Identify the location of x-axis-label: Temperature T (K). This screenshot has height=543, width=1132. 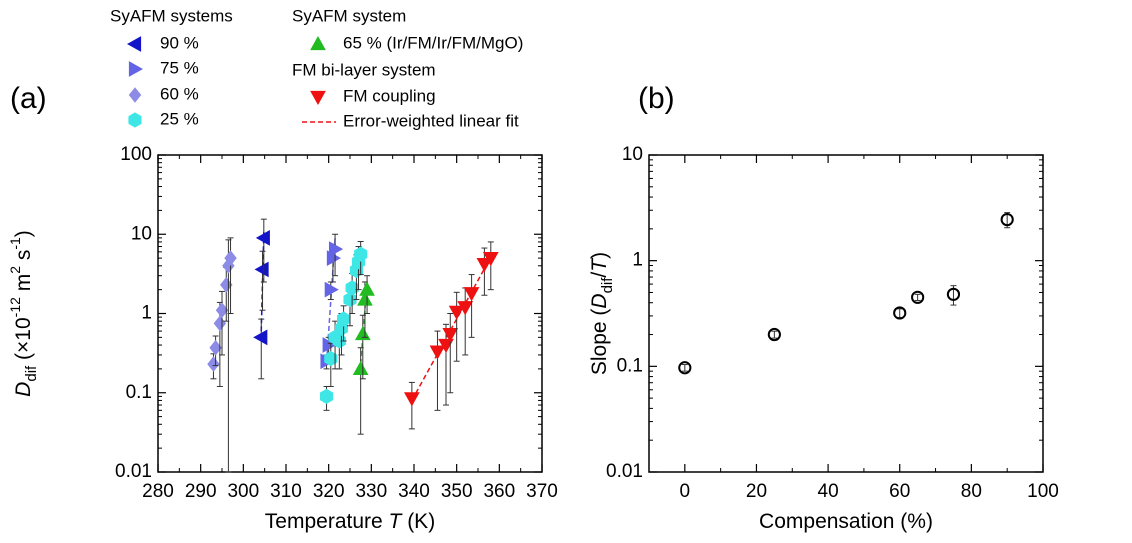
(350, 521).